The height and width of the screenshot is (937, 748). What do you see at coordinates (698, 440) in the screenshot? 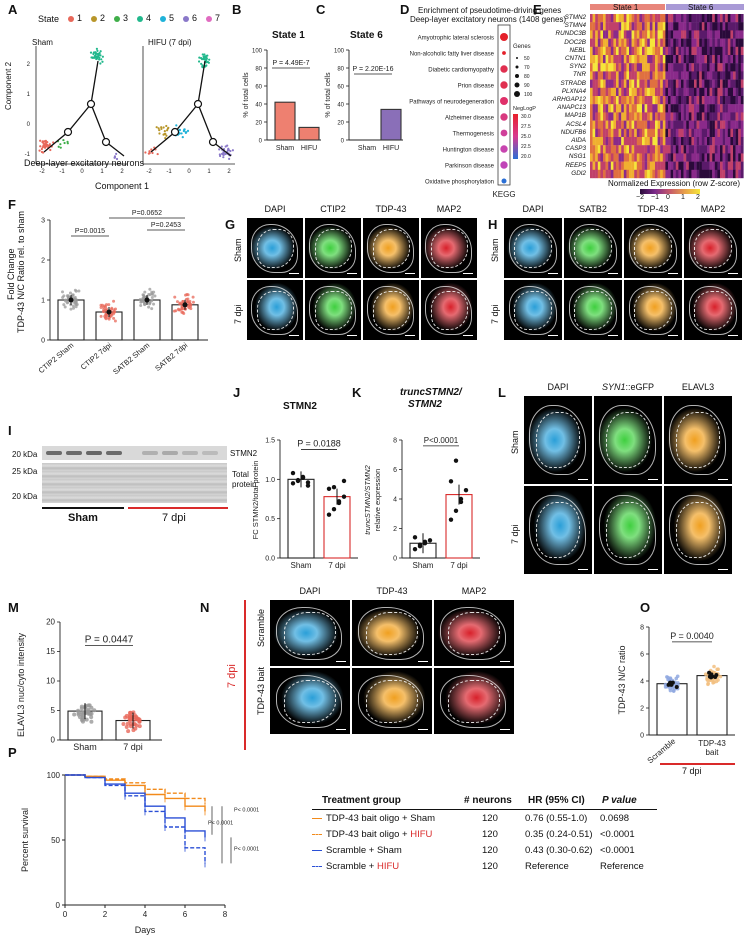
I see `l-grid-tile` at bounding box center [698, 440].